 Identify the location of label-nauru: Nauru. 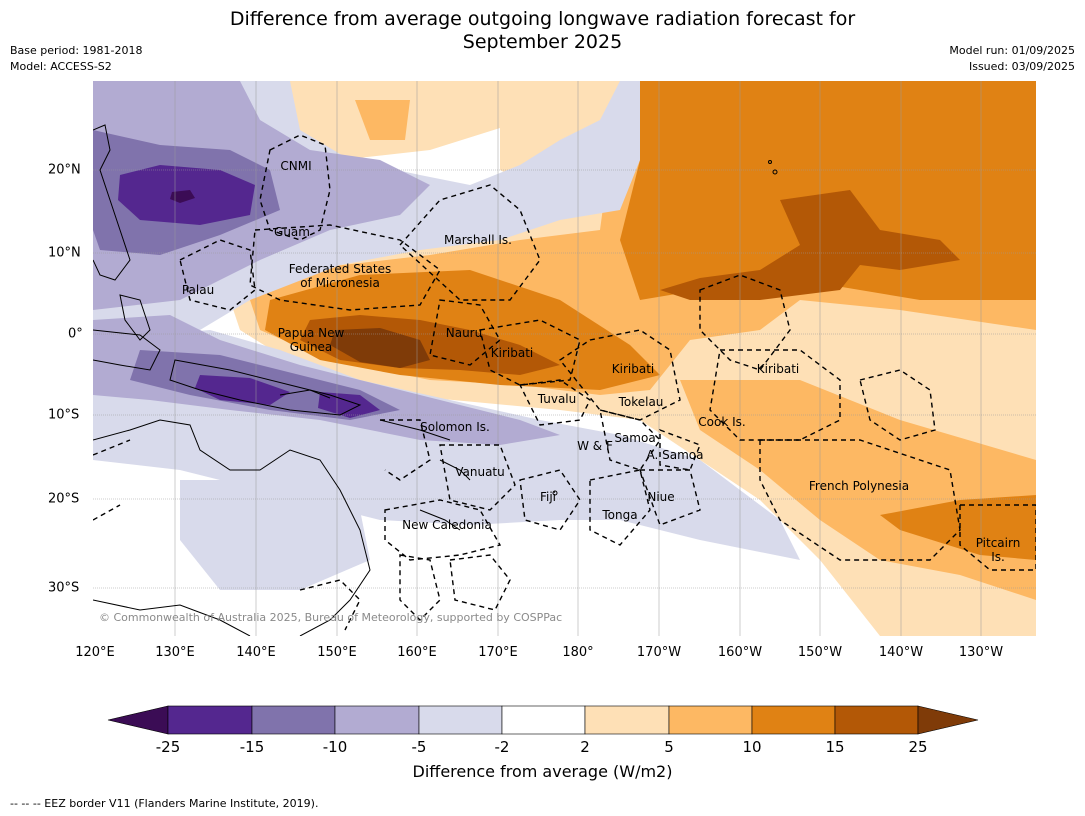
(464, 333).